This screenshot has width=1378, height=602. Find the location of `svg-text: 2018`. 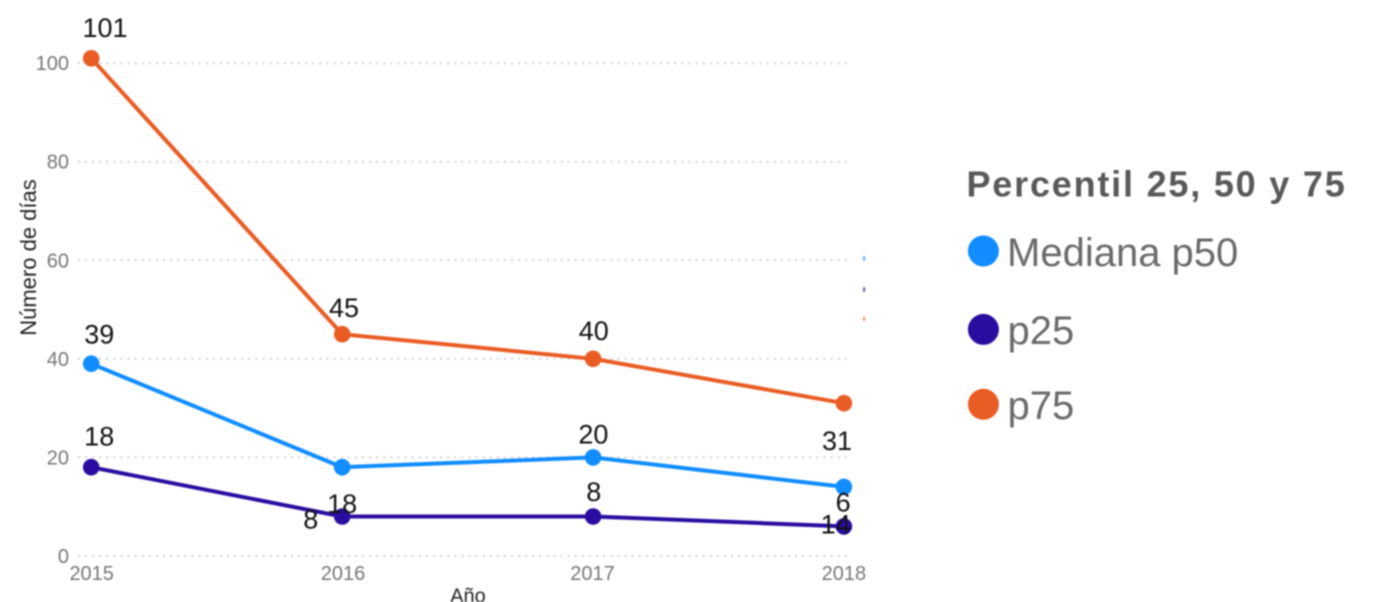

svg-text: 2018 is located at coordinates (844, 574).